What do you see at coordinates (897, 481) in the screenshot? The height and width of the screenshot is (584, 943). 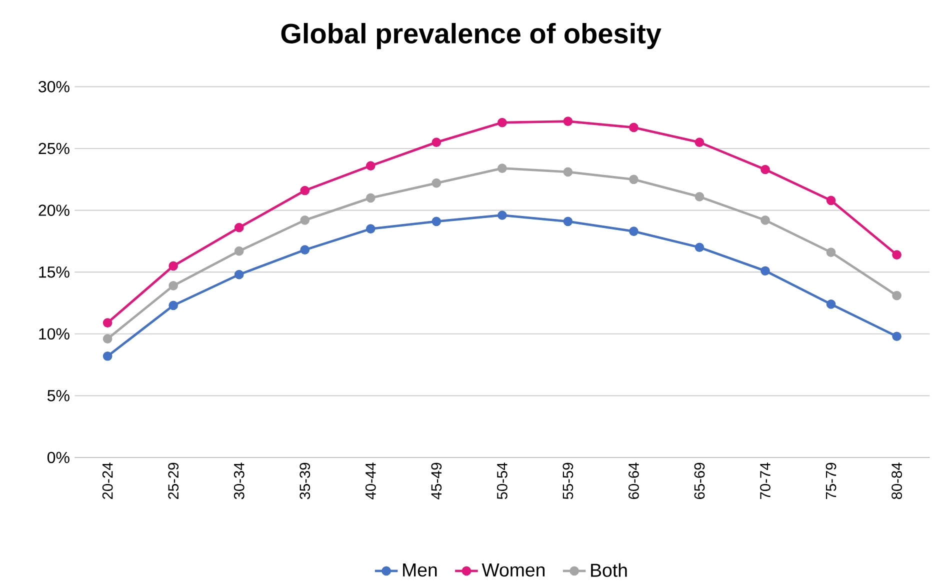 I see `x-tick-label: 80-84` at bounding box center [897, 481].